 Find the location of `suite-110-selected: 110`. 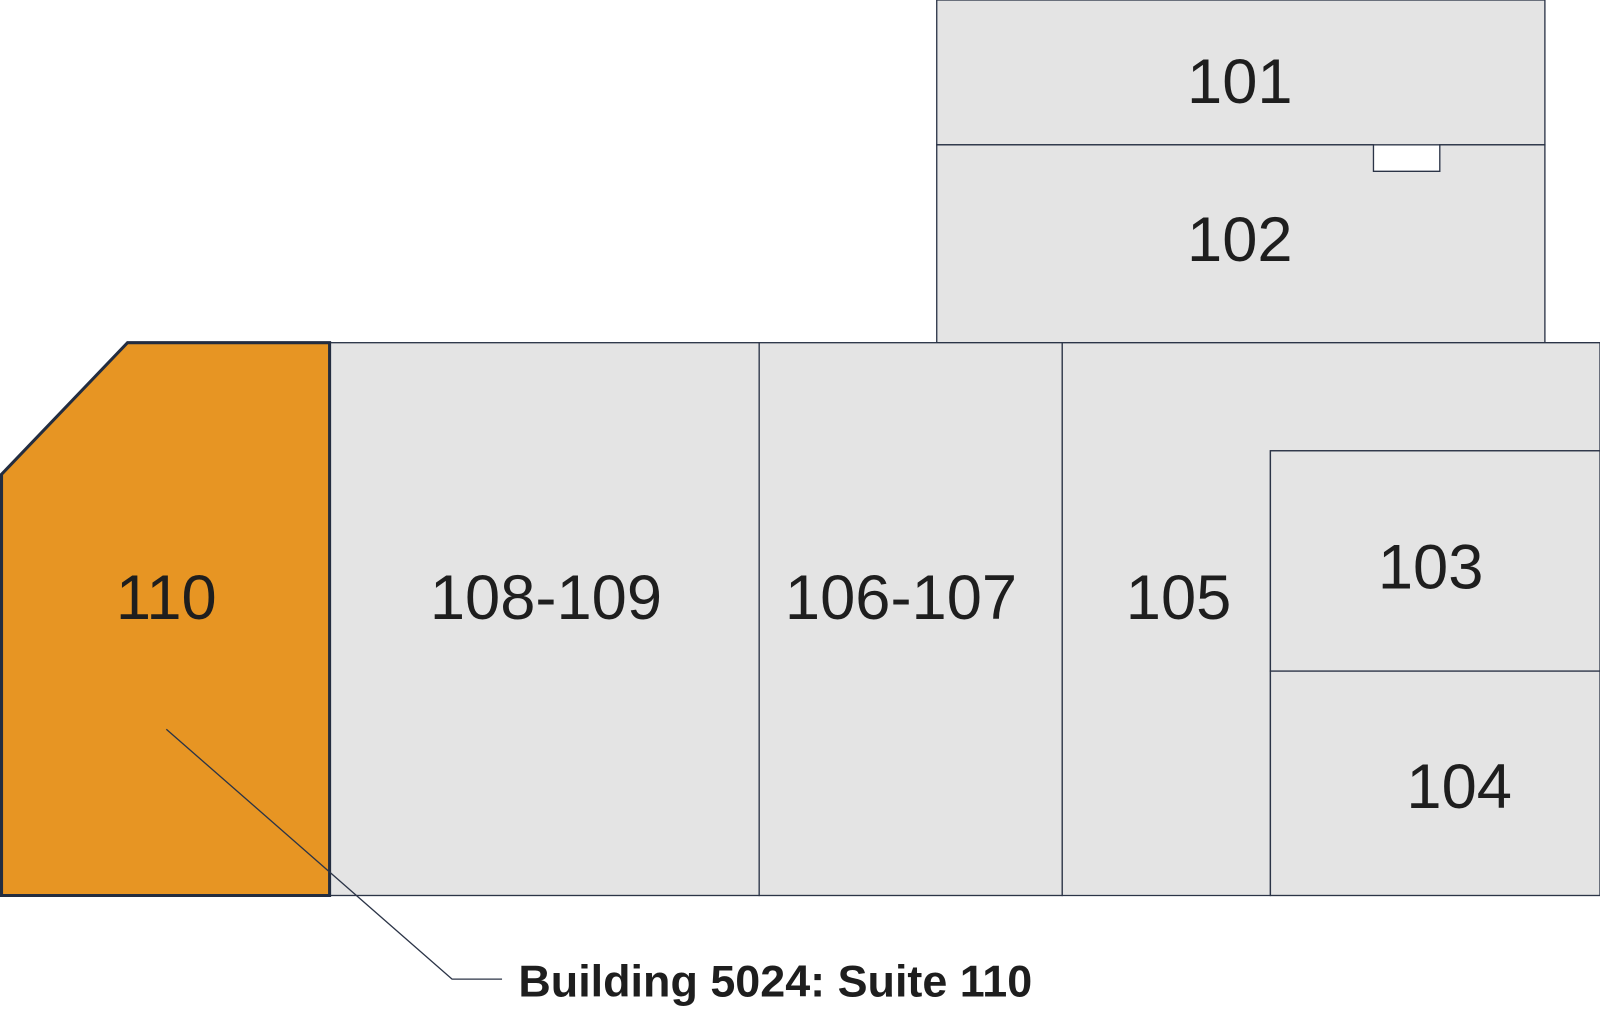

suite-110-selected: 110 is located at coordinates (166, 619).